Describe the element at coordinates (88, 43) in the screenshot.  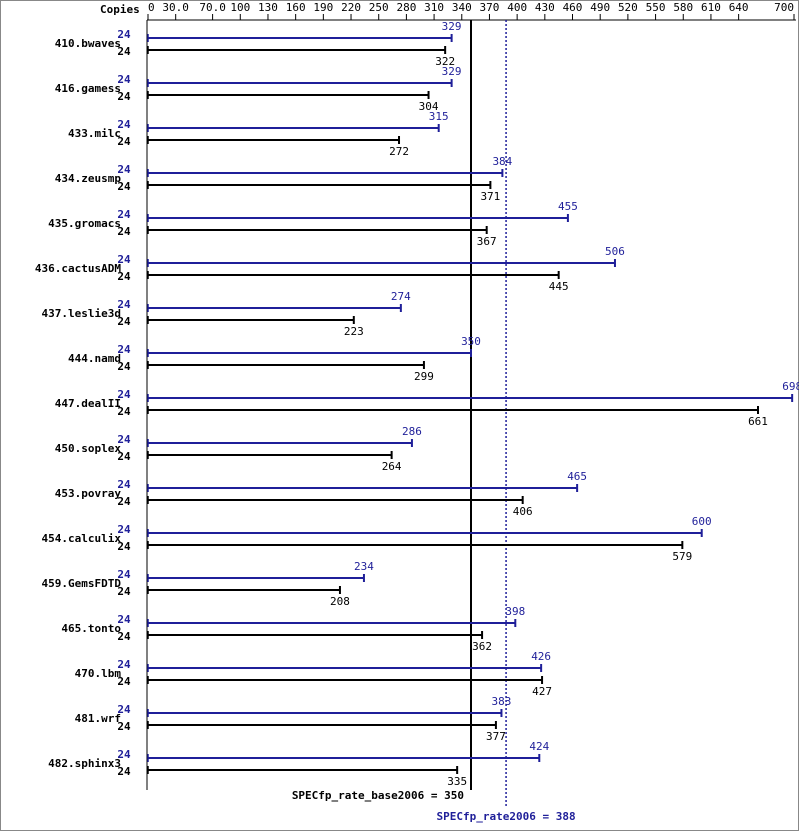
I see `benchmark-name: 410.bwaves` at that location.